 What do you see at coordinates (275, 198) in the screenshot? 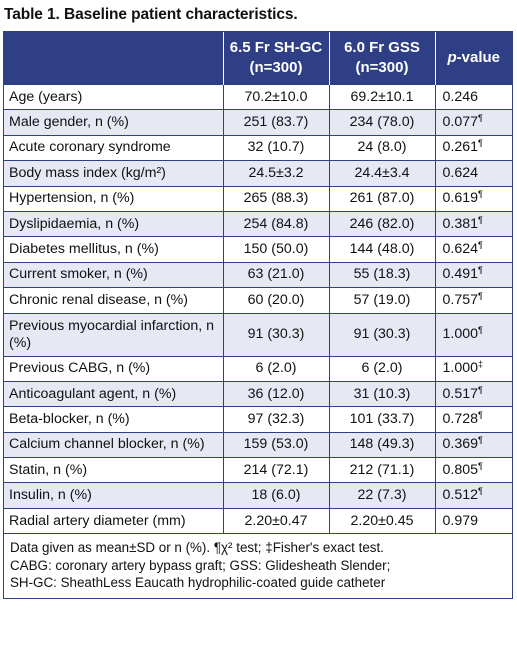
I see `sh-gc-value: 265 (88.3)` at bounding box center [275, 198].